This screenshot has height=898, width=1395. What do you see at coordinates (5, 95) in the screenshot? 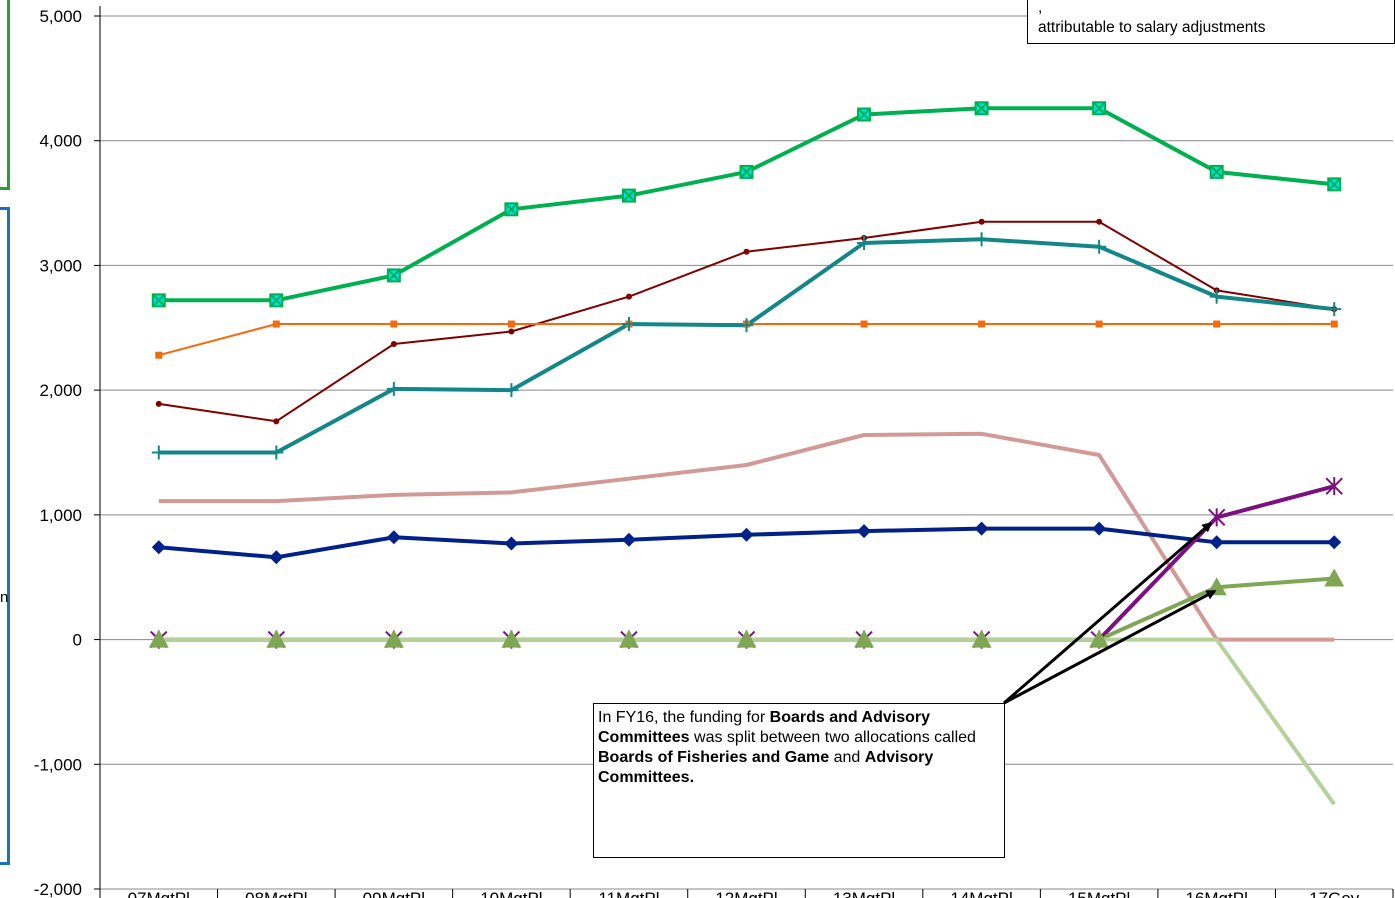
I see `left-legend-frame-green` at bounding box center [5, 95].